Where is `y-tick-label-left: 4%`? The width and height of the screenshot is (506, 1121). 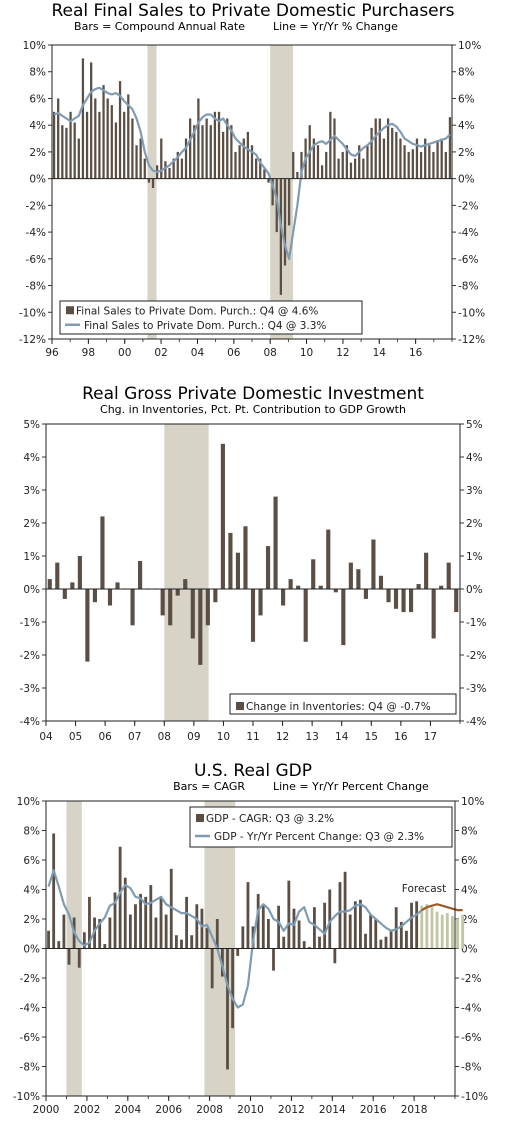
y-tick-label-left: 4% is located at coordinates (31, 891).